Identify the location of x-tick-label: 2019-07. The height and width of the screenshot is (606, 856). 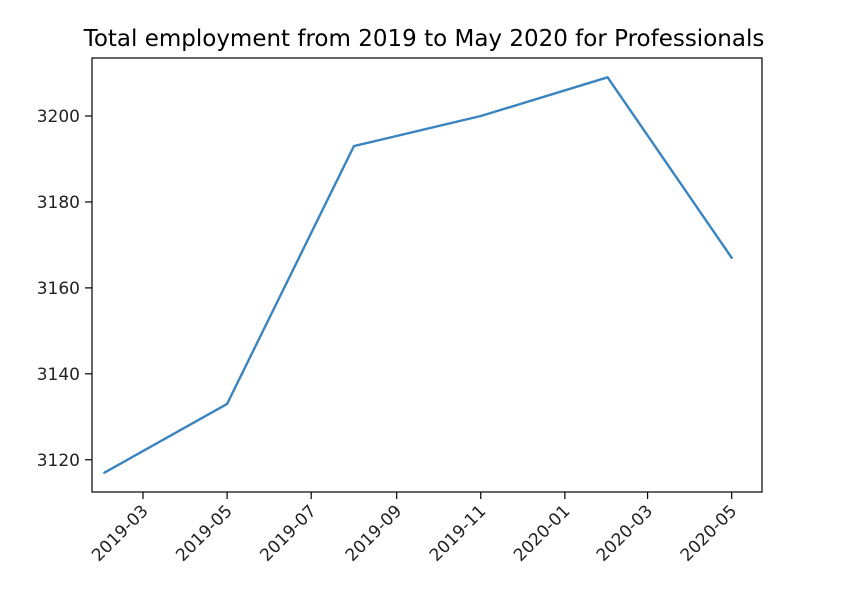
(288, 533).